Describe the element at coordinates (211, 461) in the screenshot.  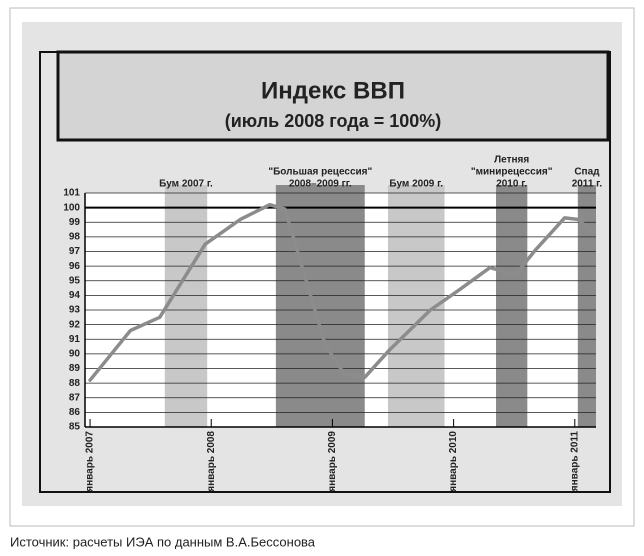
I see `x-tick-label: январь 2008` at that location.